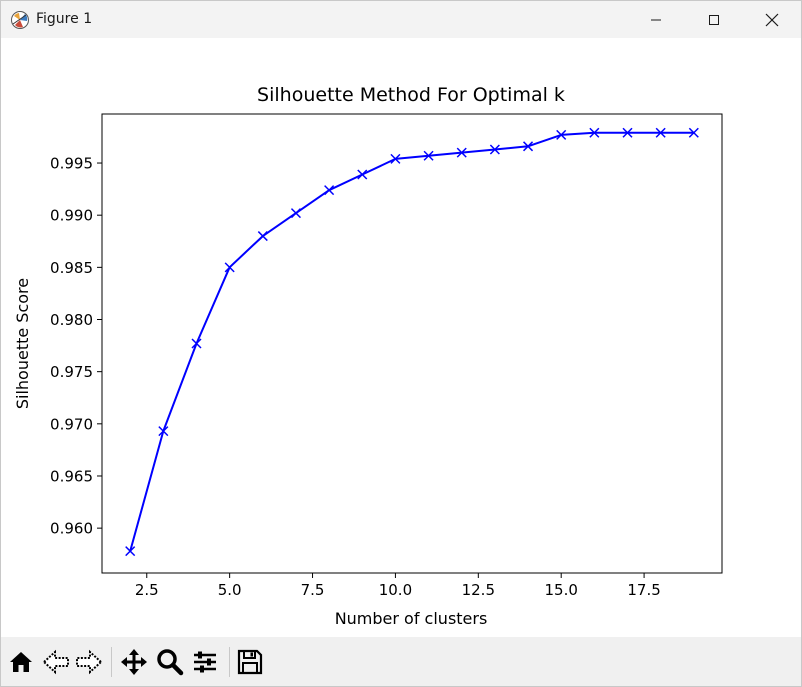 The height and width of the screenshot is (687, 802). I want to click on save-button, so click(250, 662).